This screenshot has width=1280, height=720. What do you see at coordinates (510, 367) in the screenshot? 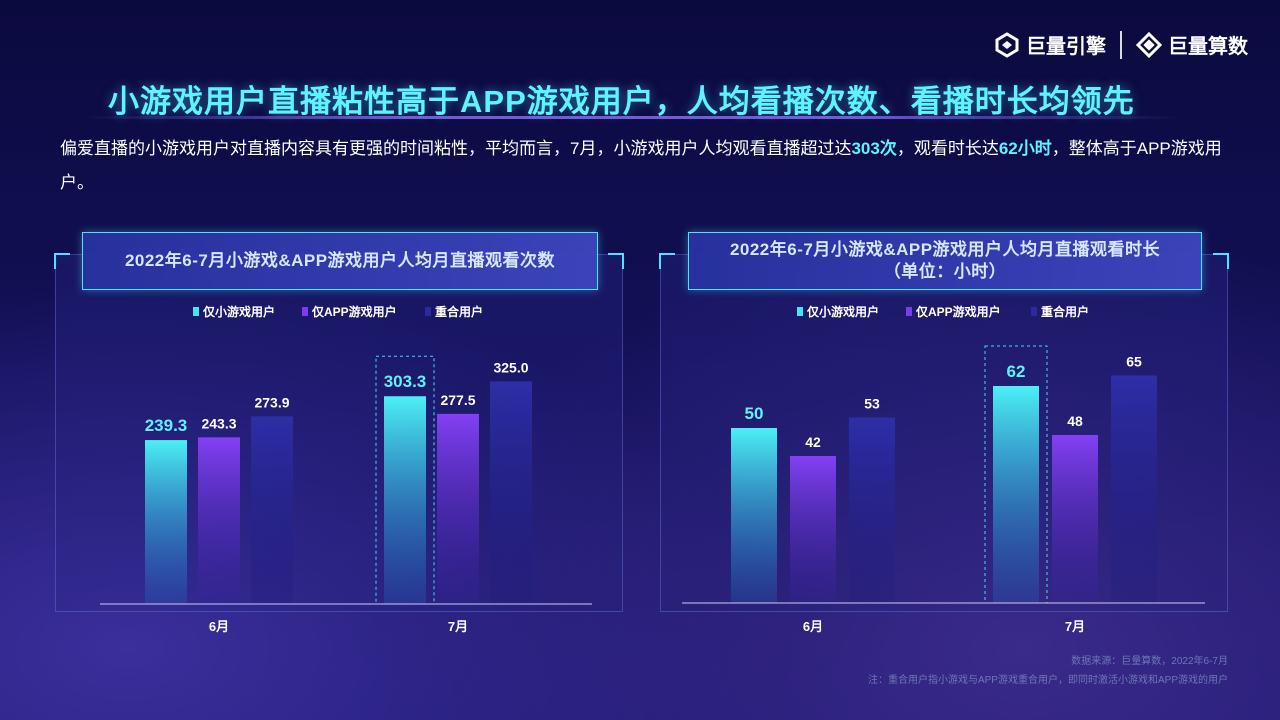
I see `data-label-0-1-2: 325.0` at bounding box center [510, 367].